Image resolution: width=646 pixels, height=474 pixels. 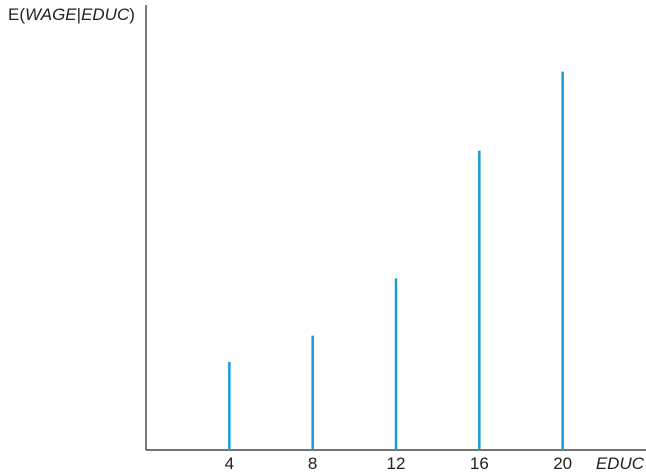 What do you see at coordinates (619, 463) in the screenshot?
I see `x-axis-label: EDUC` at bounding box center [619, 463].